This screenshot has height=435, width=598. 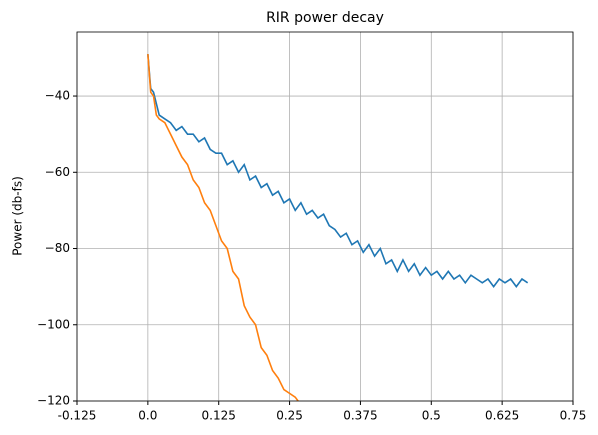 I want to click on y-tick-label: −80, so click(x=57, y=248).